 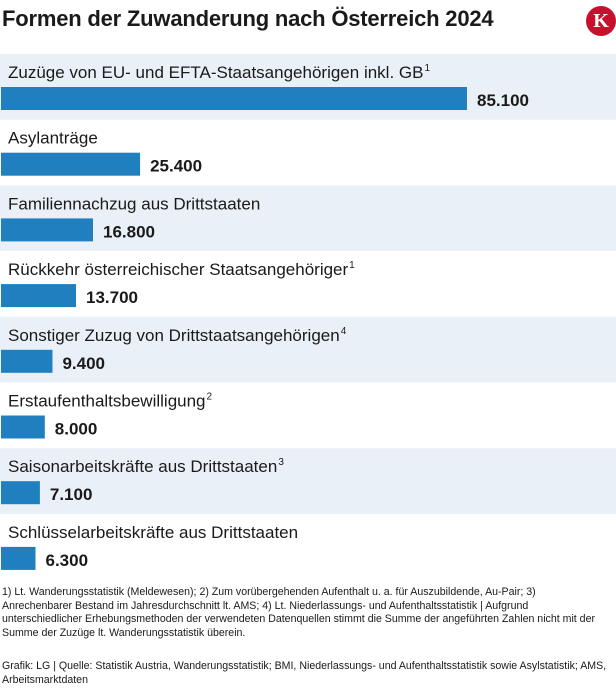 I want to click on value-label: 85.100, so click(x=503, y=100).